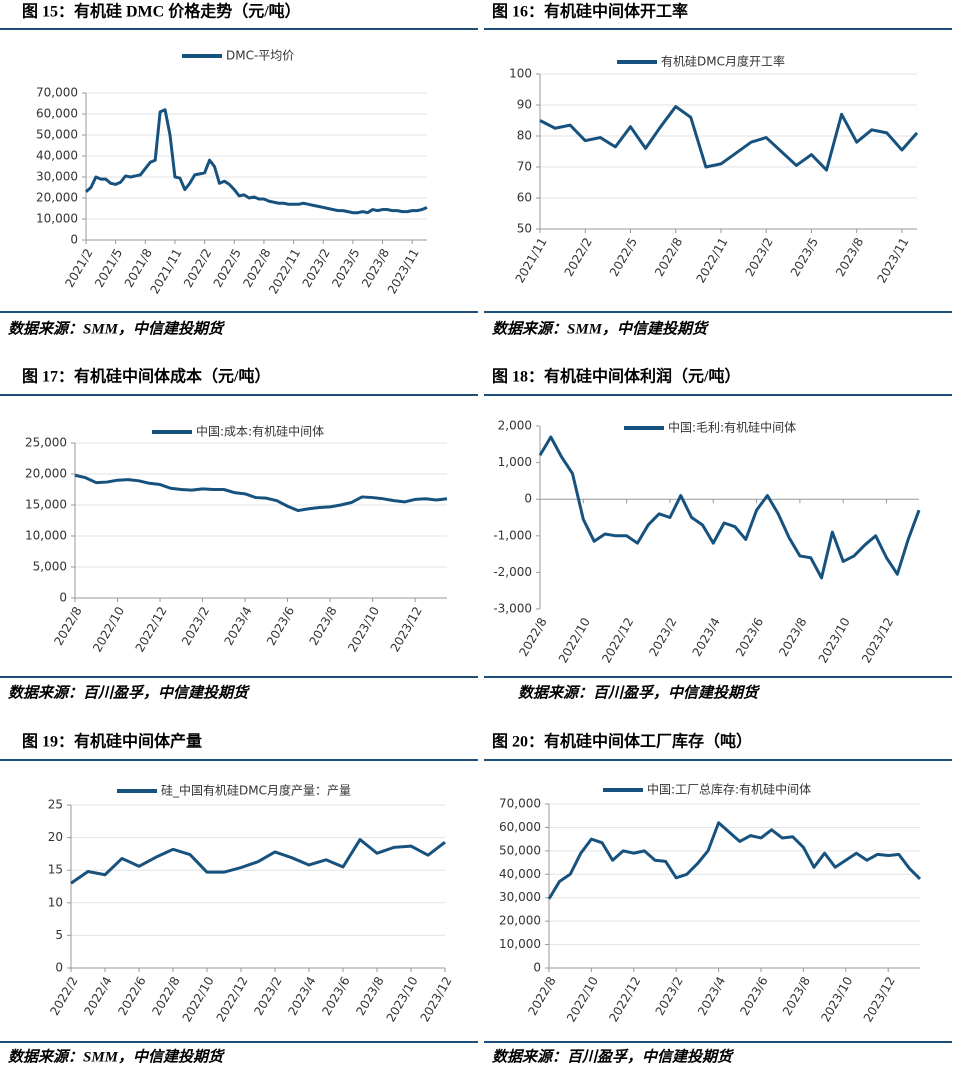 Image resolution: width=959 pixels, height=1073 pixels. What do you see at coordinates (112, 741) in the screenshot?
I see `chart-title: 图 19：有机硅中间体产量` at bounding box center [112, 741].